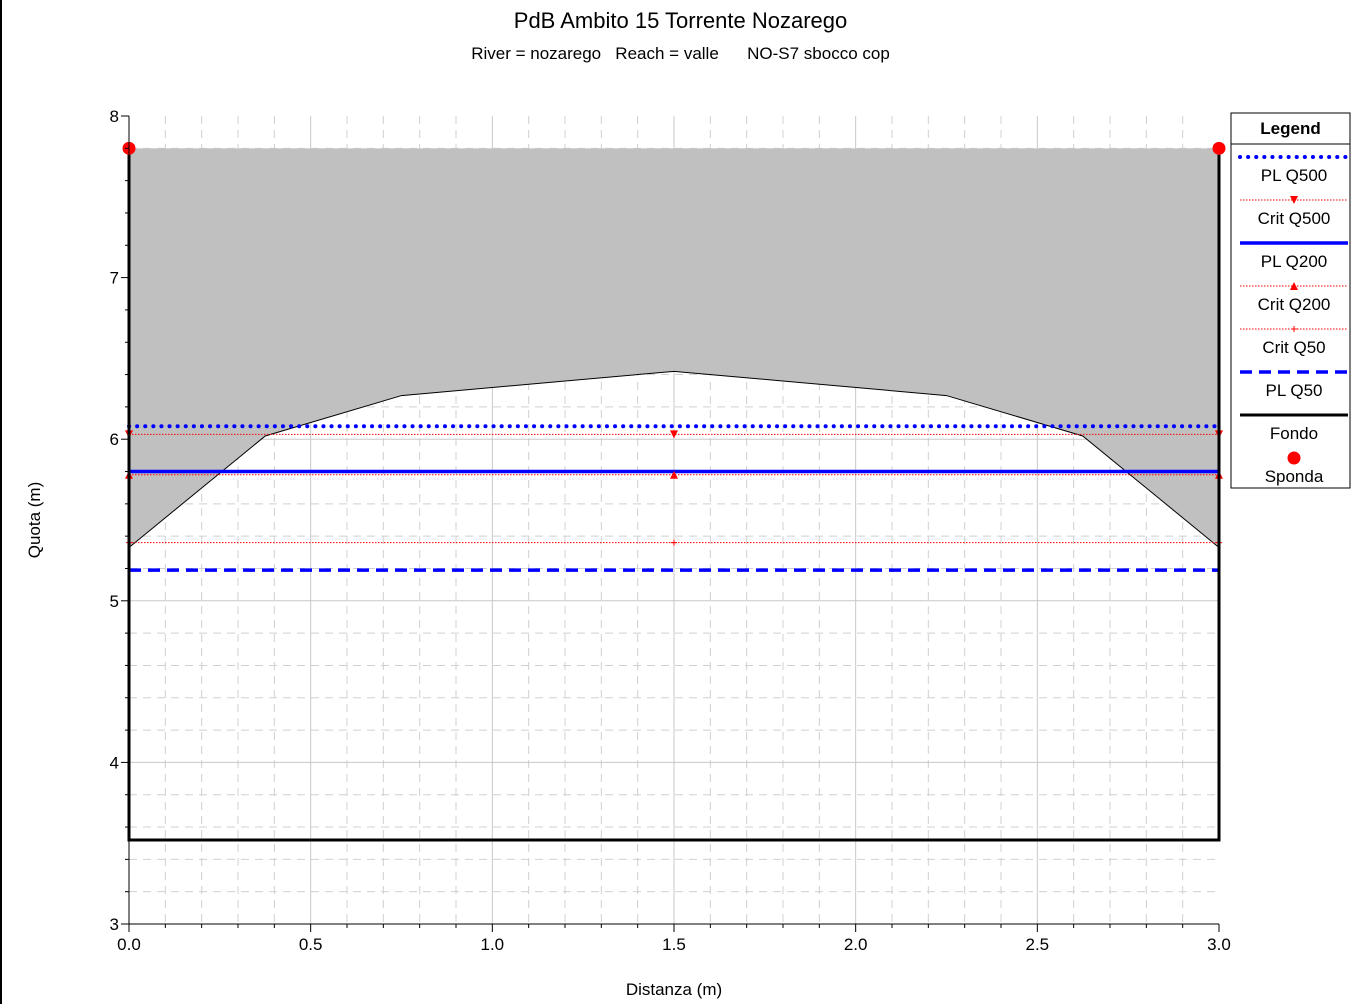  I want to click on legend-label: Fondo, so click(1294, 433).